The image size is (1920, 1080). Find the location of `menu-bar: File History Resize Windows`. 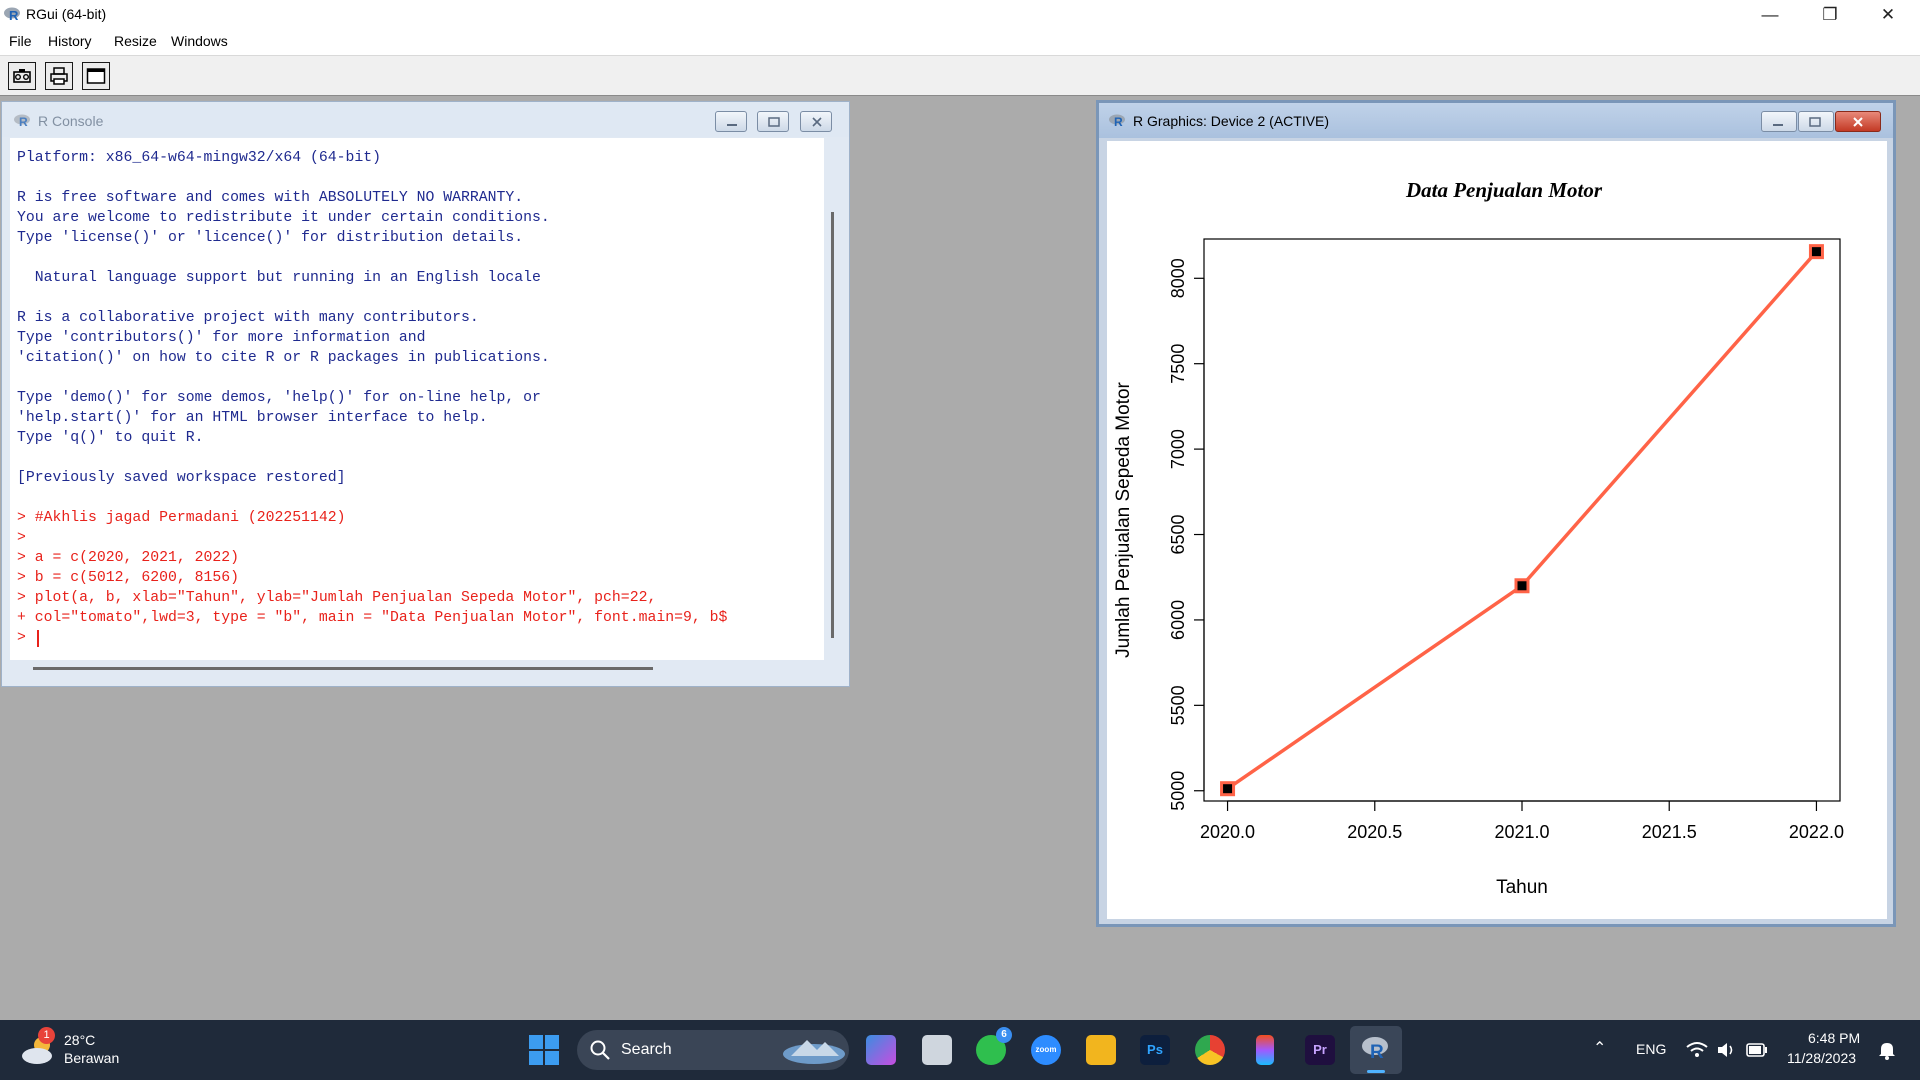

menu-bar: File History Resize Windows is located at coordinates (960, 42).